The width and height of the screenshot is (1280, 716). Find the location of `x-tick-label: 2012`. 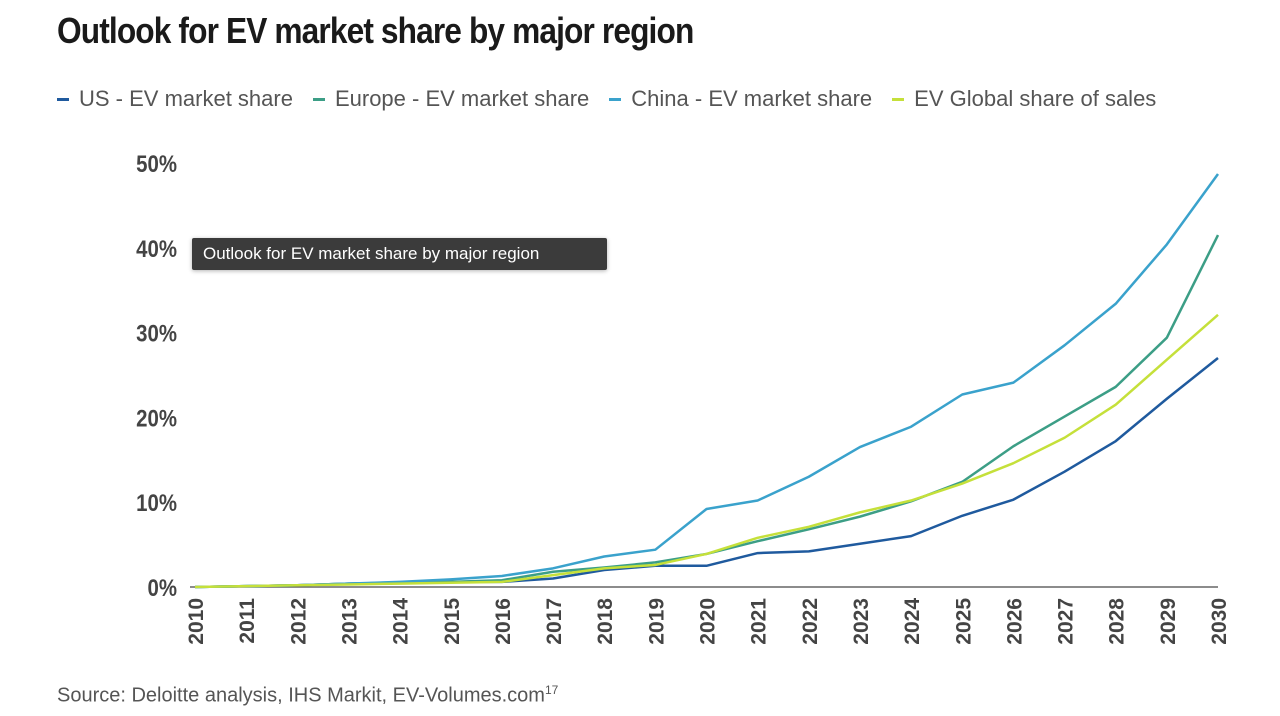

x-tick-label: 2012 is located at coordinates (298, 621).